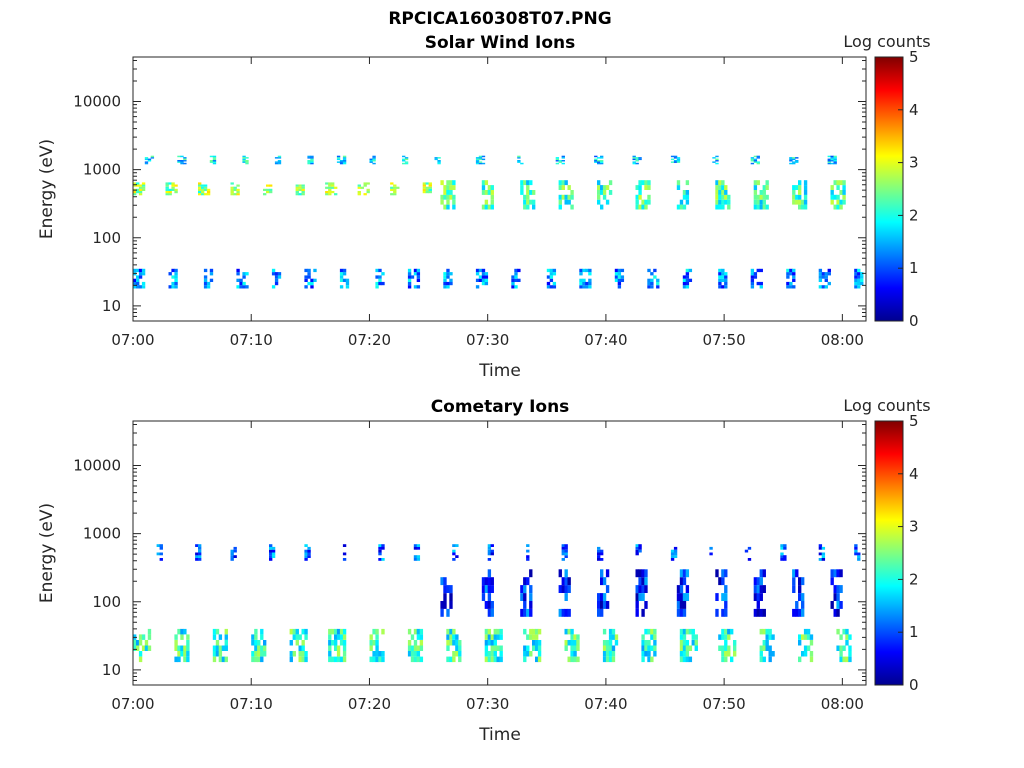 This screenshot has width=1024, height=768. I want to click on colorbar-tick-label: 5, so click(914, 57).